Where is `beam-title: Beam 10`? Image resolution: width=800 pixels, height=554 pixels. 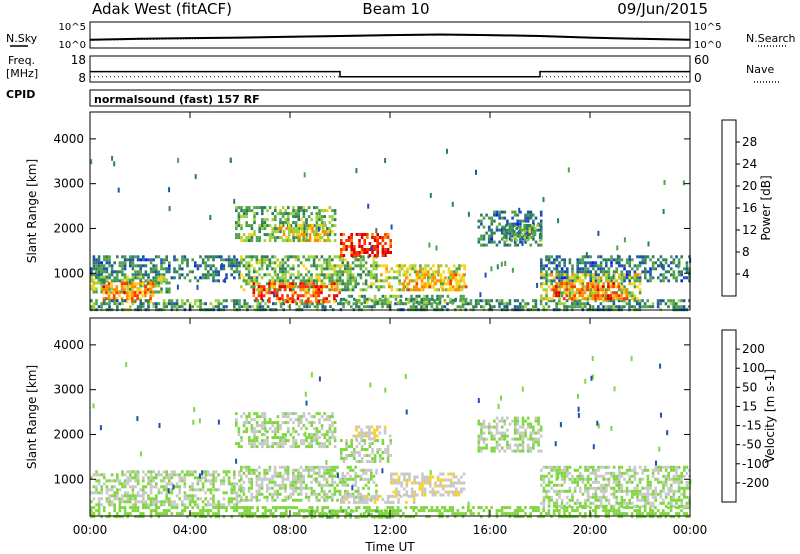
beam-title: Beam 10 is located at coordinates (395, 9).